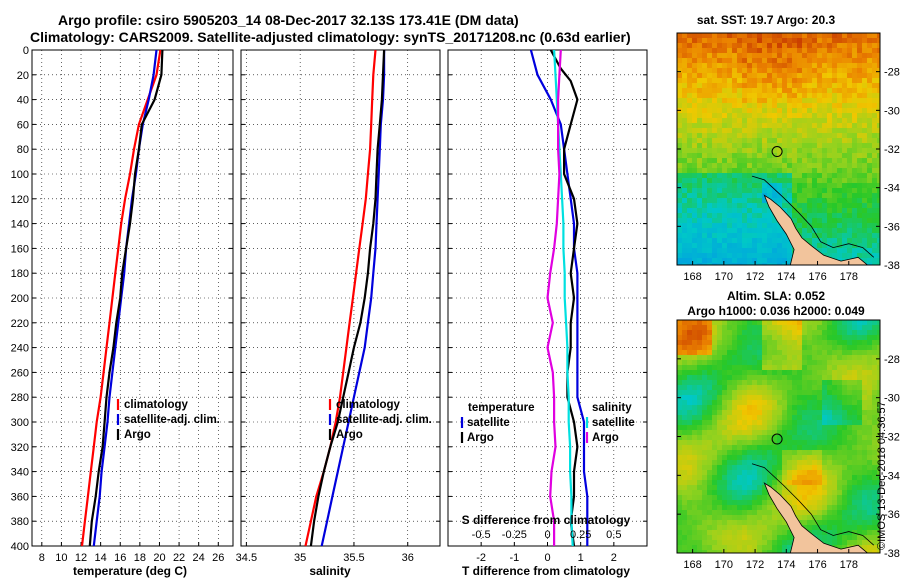  What do you see at coordinates (330, 571) in the screenshot?
I see `salinity-axis-label: salinity` at bounding box center [330, 571].